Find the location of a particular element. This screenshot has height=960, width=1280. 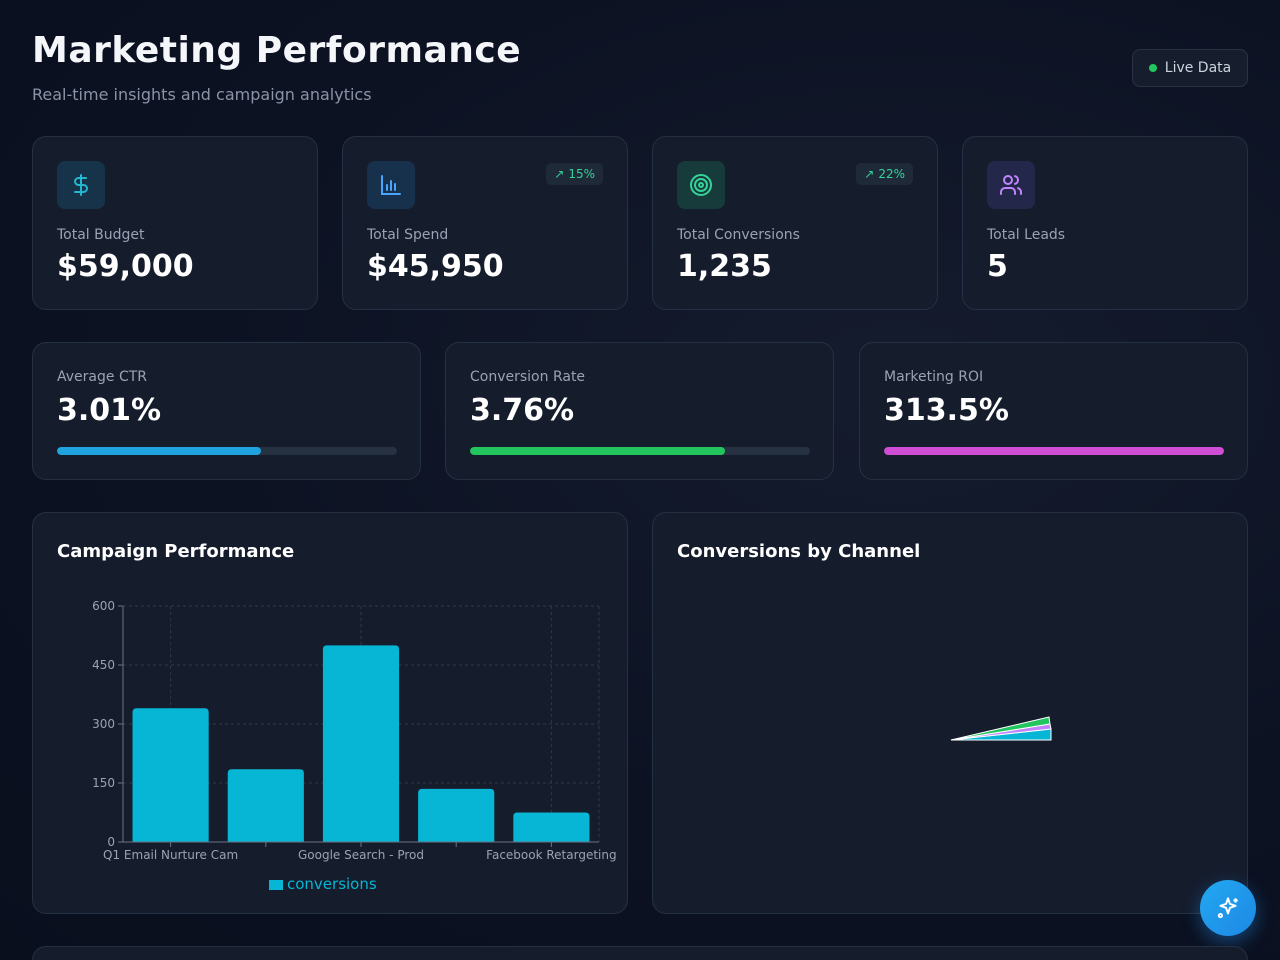

metric-value: 3.01% is located at coordinates (109, 410).